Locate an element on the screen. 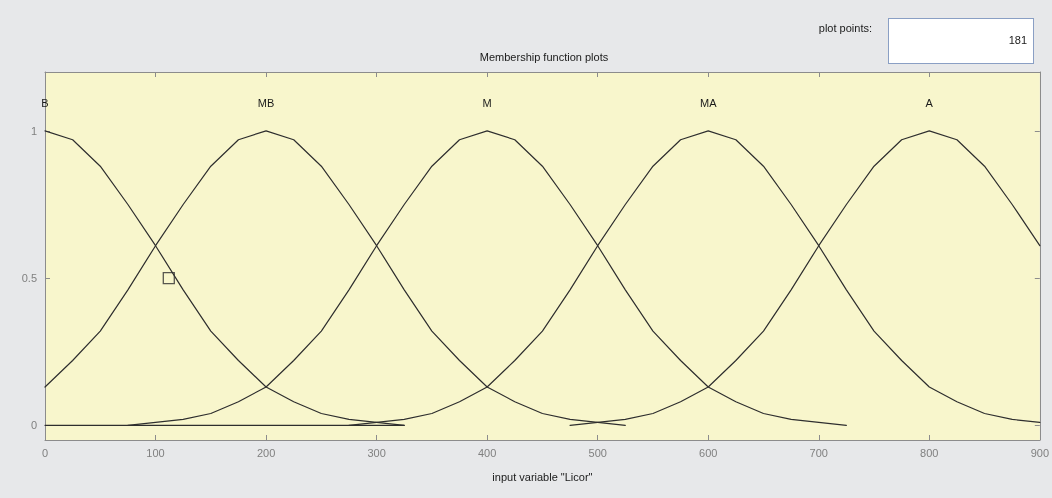 The width and height of the screenshot is (1052, 498). x-tick-label: 600 is located at coordinates (708, 452).